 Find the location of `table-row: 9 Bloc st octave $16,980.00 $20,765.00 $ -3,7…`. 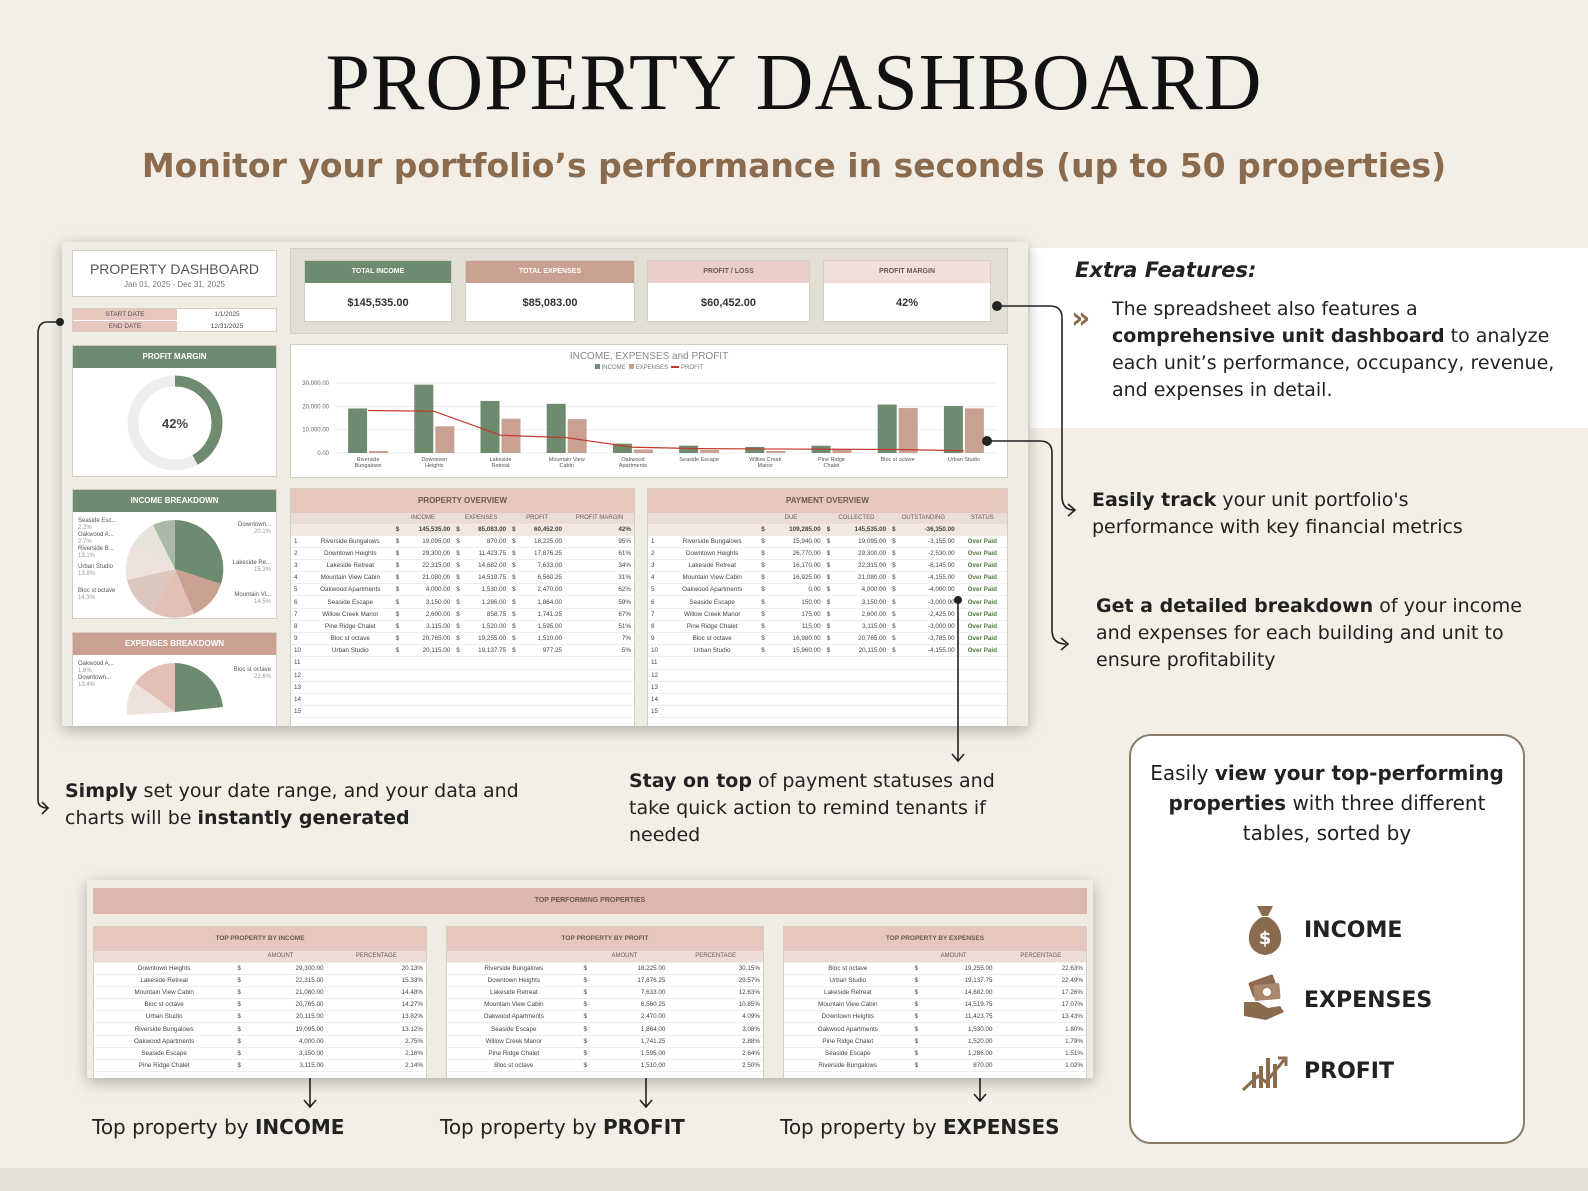

table-row: 9 Bloc st octave $16,980.00 $20,765.00 $ -3,7… is located at coordinates (827, 639).